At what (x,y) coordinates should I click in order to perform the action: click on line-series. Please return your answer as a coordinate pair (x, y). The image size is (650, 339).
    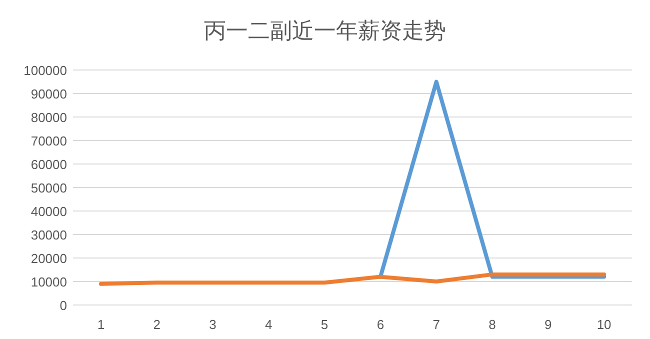
    Looking at the image, I should click on (352, 279).